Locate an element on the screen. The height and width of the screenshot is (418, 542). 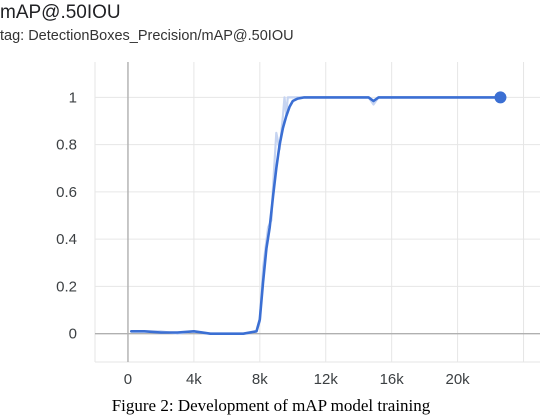
y-tick-label: 0.8 is located at coordinates (66, 145).